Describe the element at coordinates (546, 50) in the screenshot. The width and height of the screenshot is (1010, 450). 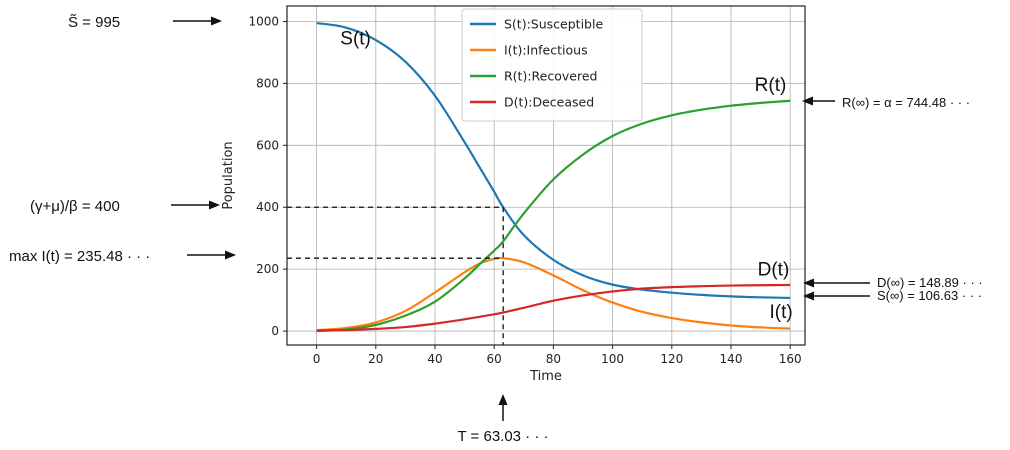
I see `legend-label: I(t):Infectious` at that location.